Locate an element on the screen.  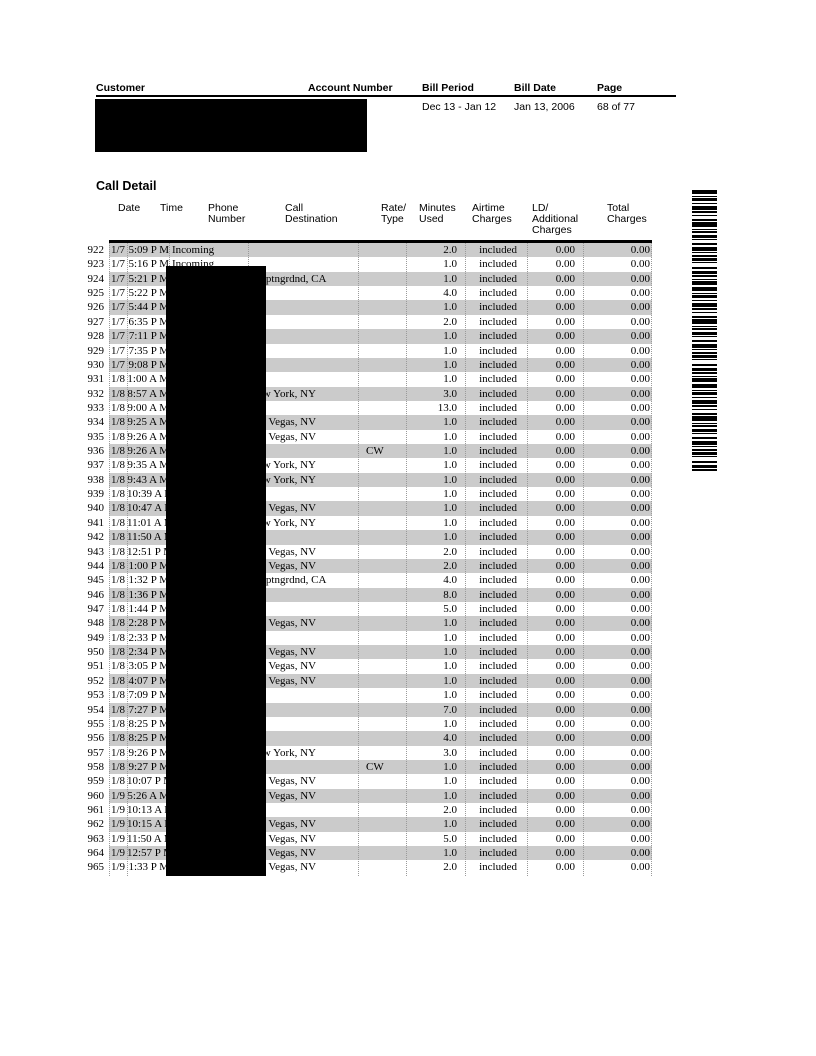
table-row: 925 1/7 5:22 P M 4.0 included 0.00 0.00 is located at coordinates (368, 293).